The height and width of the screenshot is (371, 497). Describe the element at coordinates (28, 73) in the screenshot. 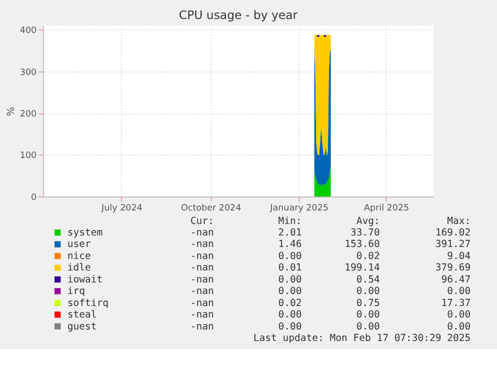

I see `y-tick-label: 300` at that location.